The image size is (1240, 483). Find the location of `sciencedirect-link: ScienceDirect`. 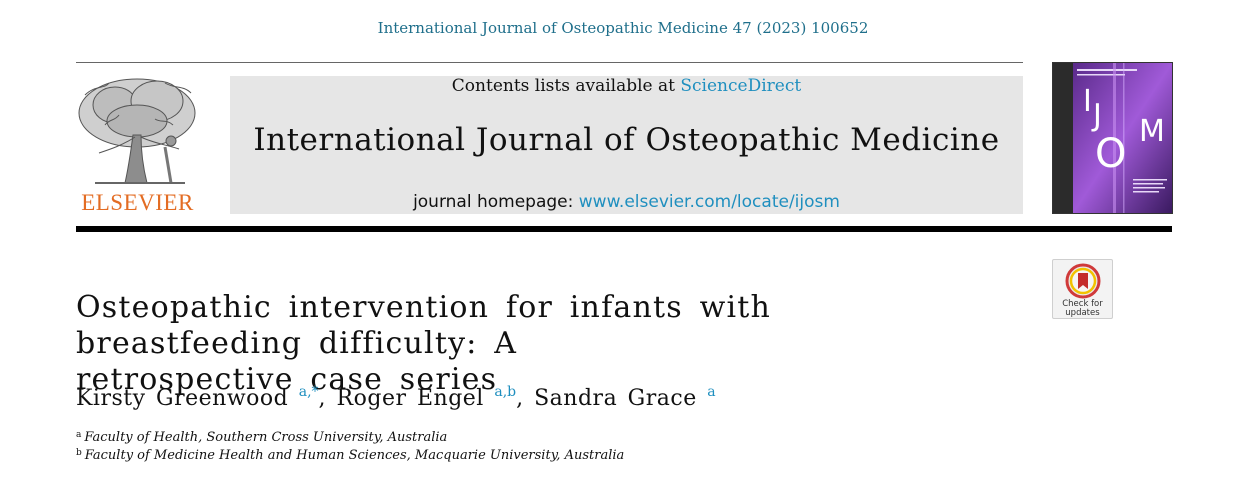

sciencedirect-link: ScienceDirect is located at coordinates (741, 86).